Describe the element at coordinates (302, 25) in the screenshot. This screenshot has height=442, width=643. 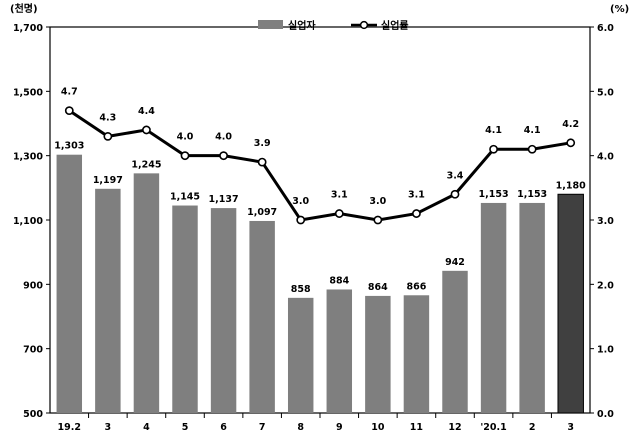
I see `legend-bar-label: 실업자` at that location.